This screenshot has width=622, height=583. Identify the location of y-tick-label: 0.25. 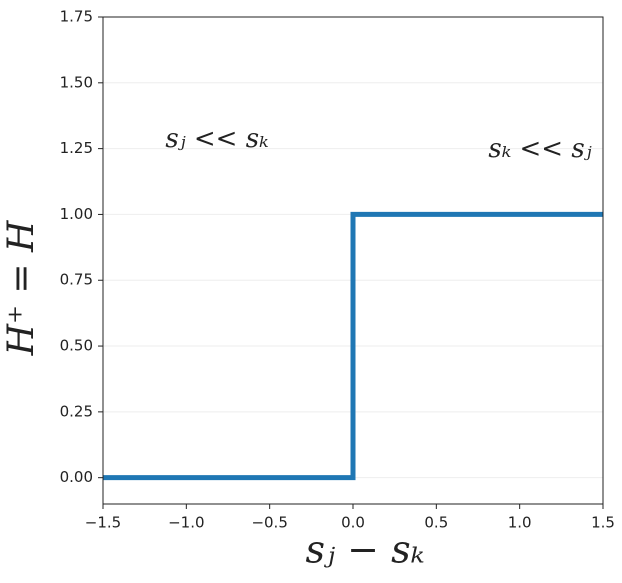
(76, 411).